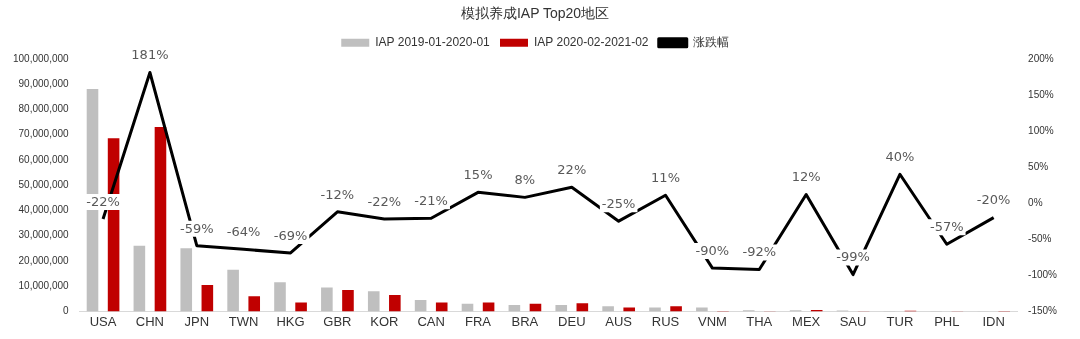 The width and height of the screenshot is (1080, 339). What do you see at coordinates (853, 257) in the screenshot?
I see `data-label: -99%` at bounding box center [853, 257].